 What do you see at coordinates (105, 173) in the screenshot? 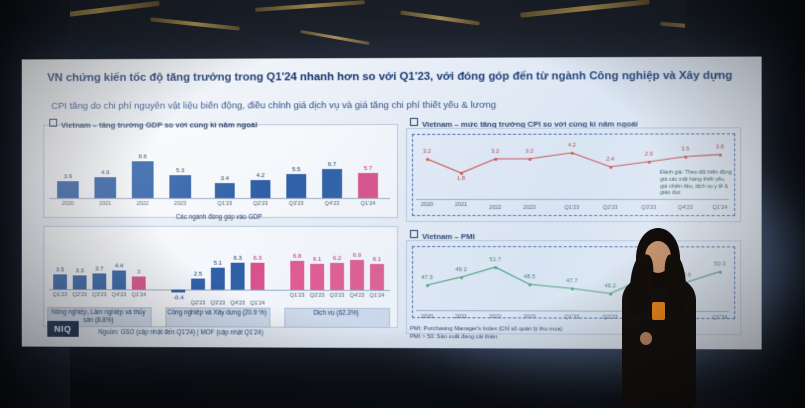
I see `bar-value-label: 4.9` at bounding box center [105, 173].